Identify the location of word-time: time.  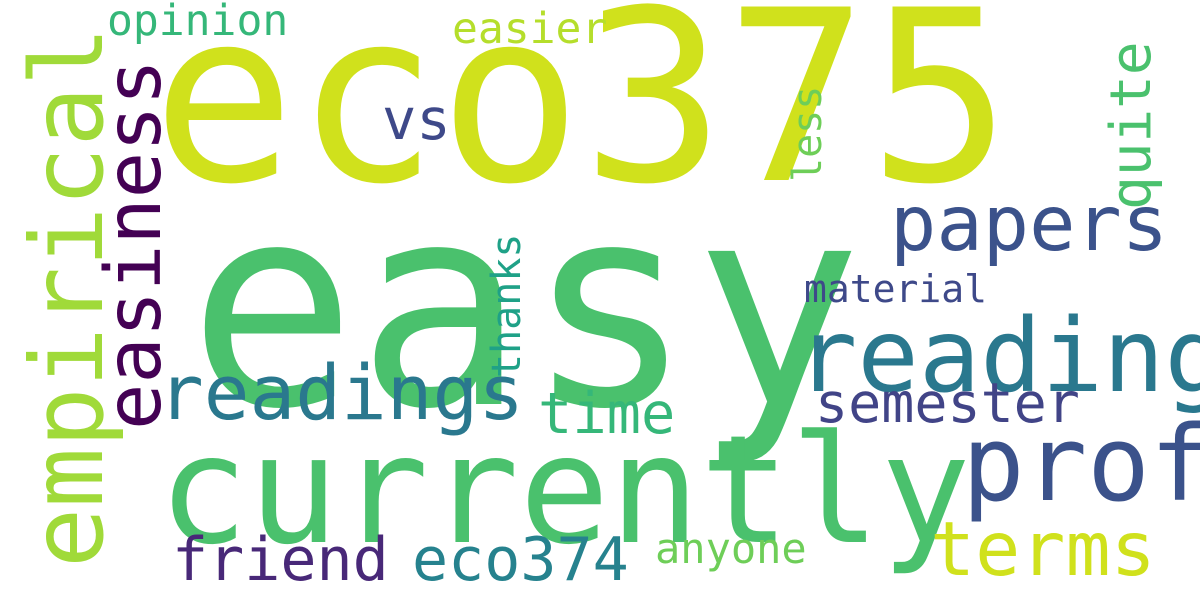
(607, 414).